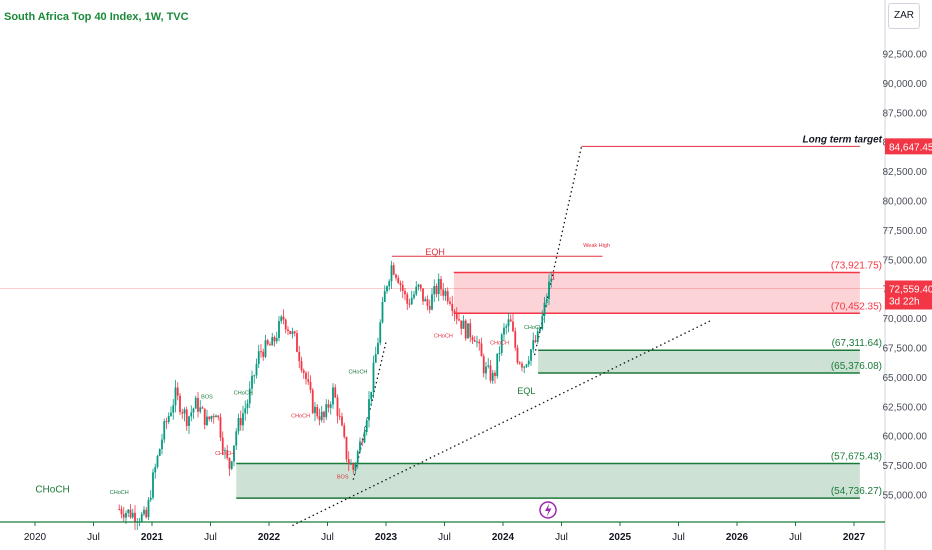 The width and height of the screenshot is (932, 550). I want to click on y-tick-label: 67,500.00, so click(905, 349).